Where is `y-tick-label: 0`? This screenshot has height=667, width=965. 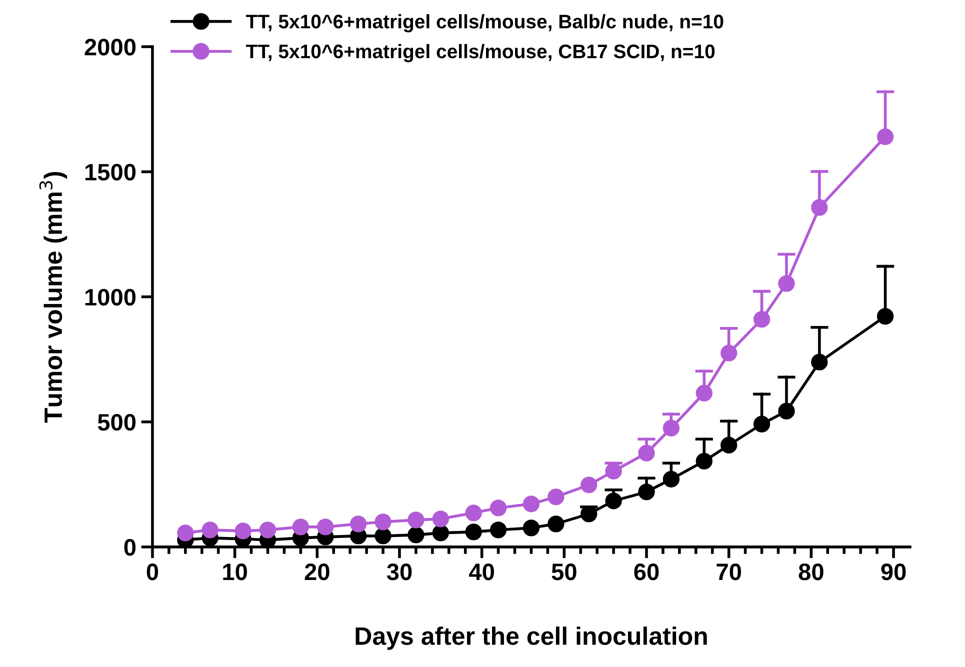
y-tick-label: 0 is located at coordinates (130, 547).